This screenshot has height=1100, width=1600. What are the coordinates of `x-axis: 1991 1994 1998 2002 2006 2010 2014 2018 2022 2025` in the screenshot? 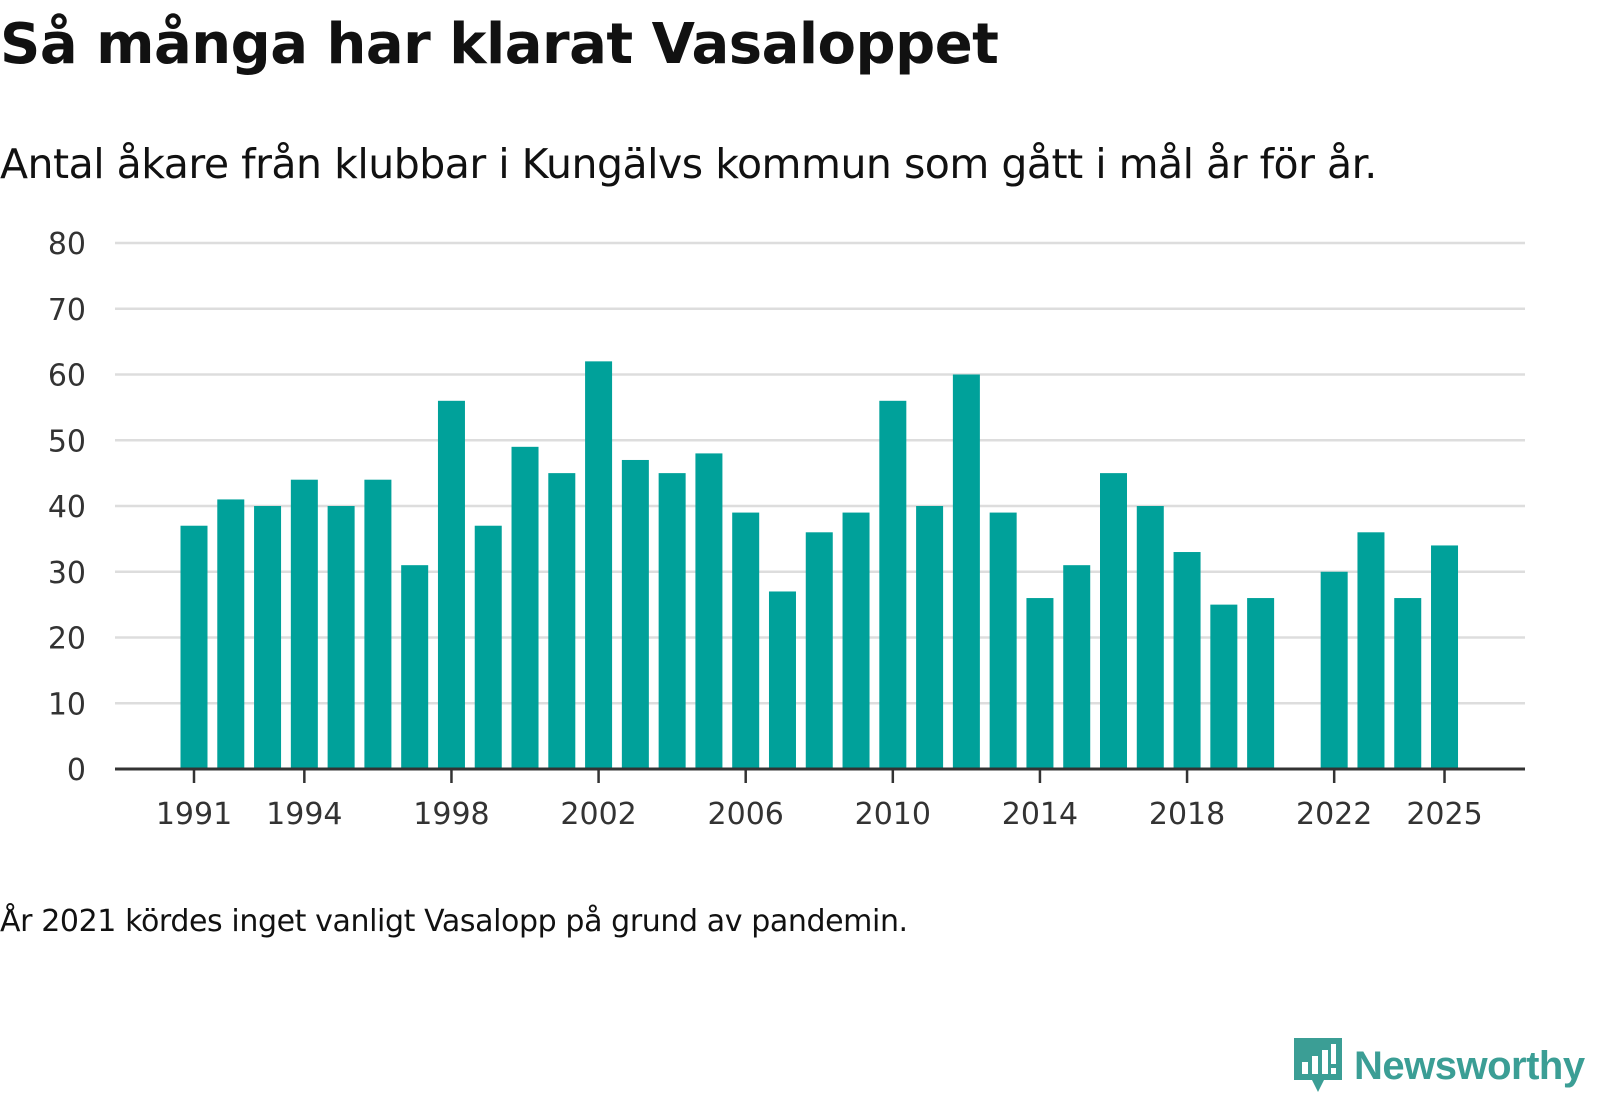 It's located at (820, 799).